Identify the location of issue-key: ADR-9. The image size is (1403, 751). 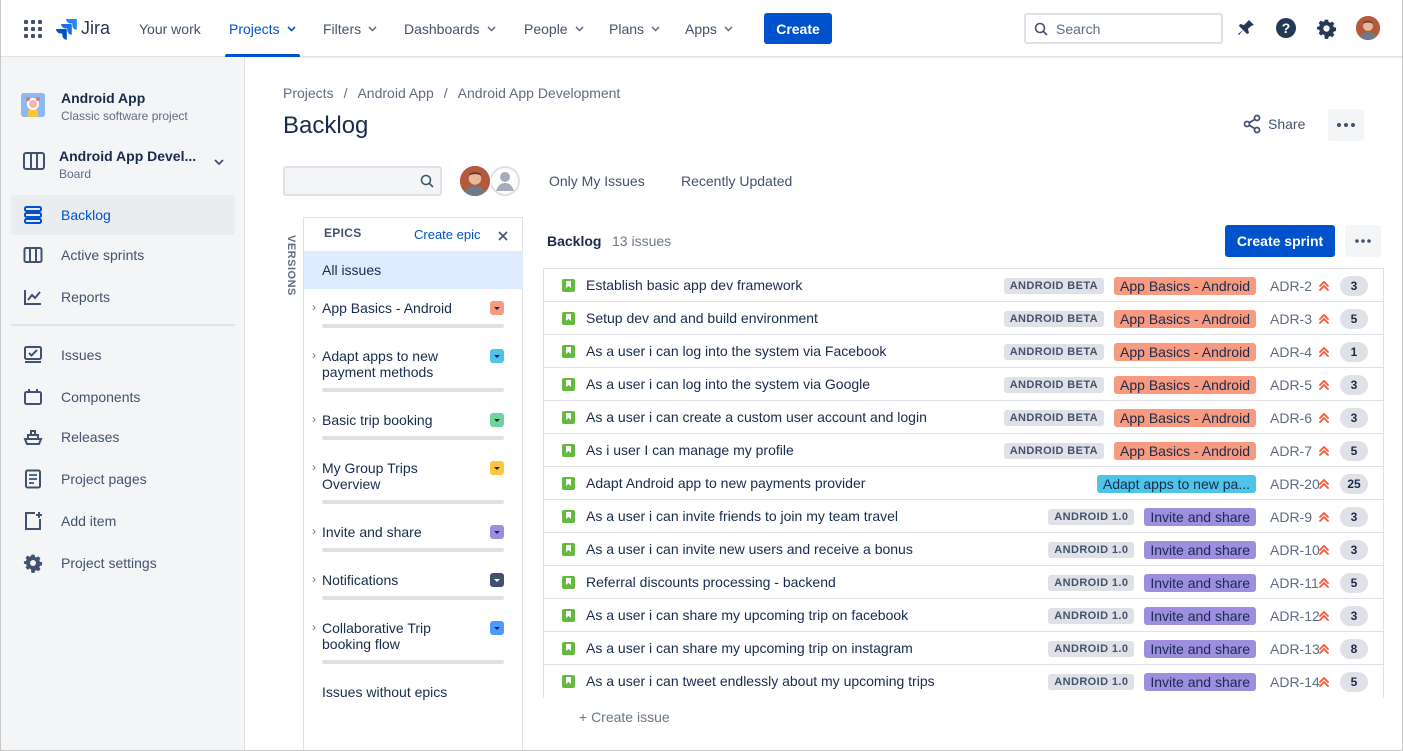
(1291, 516).